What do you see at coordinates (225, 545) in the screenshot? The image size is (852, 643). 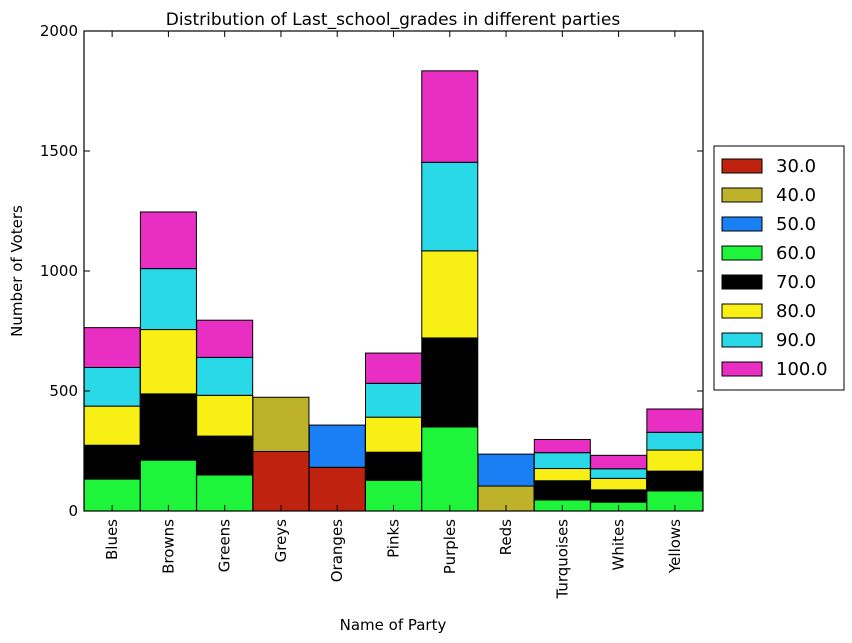 I see `x-tick-label-greens: Greens` at bounding box center [225, 545].